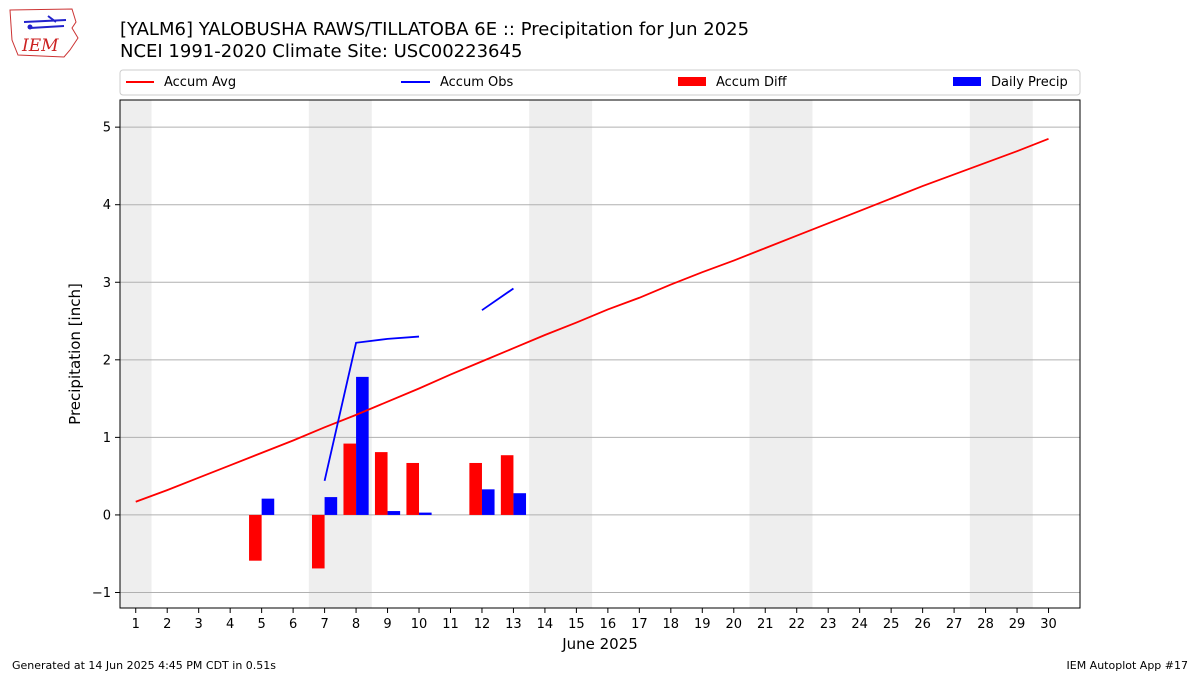 This screenshot has height=675, width=1200. I want to click on y-tick-label: 5, so click(107, 128).